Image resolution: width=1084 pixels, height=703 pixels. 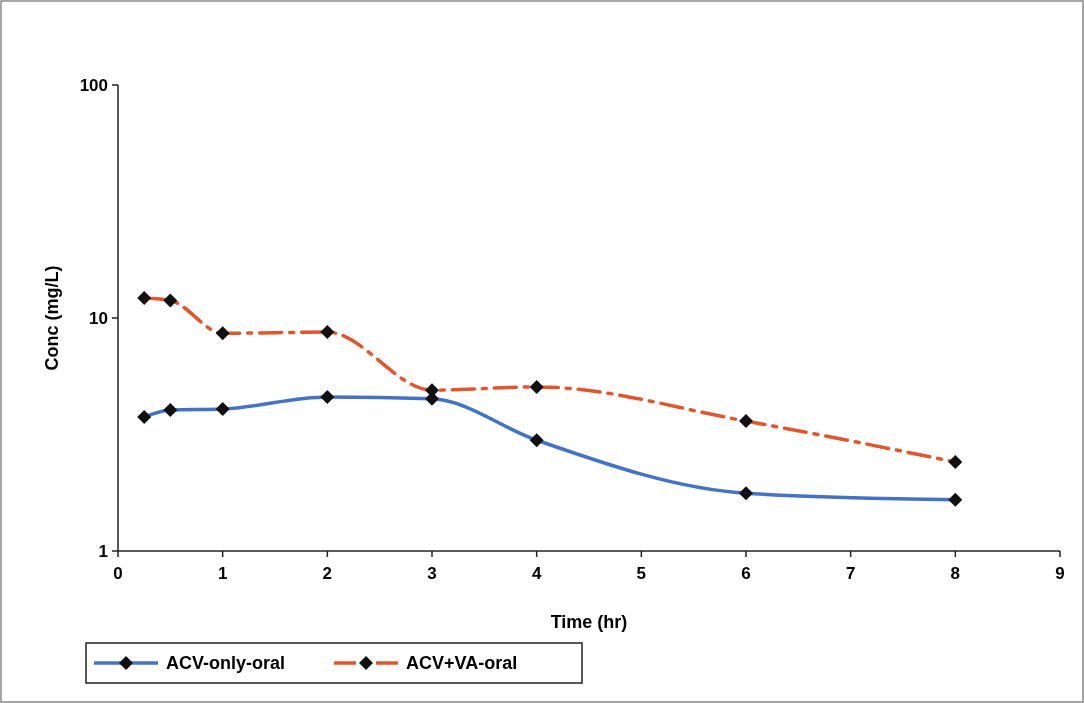 What do you see at coordinates (850, 573) in the screenshot?
I see `x-tick-label: 7` at bounding box center [850, 573].